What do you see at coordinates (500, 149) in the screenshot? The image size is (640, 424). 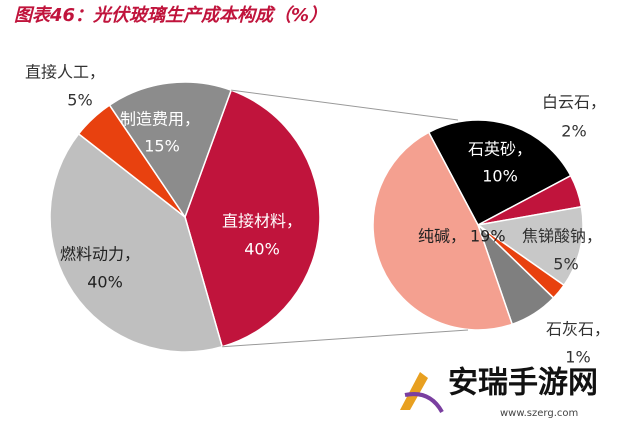 I see `slice-label: 石英砂，` at bounding box center [500, 149].